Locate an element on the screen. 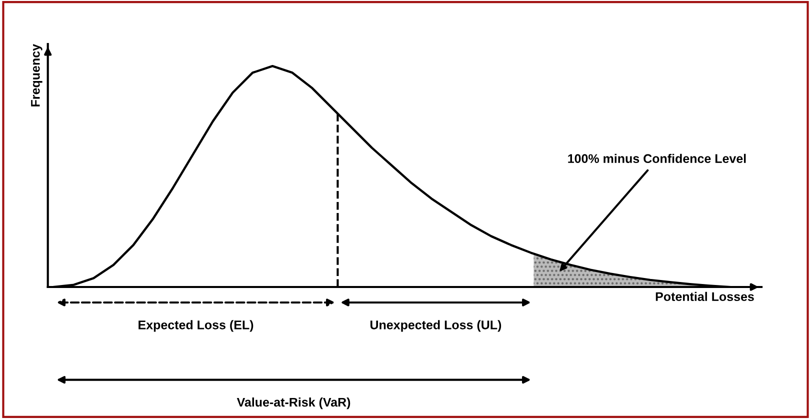 This screenshot has width=811, height=419. text: Expected Loss (EL) is located at coordinates (196, 326).